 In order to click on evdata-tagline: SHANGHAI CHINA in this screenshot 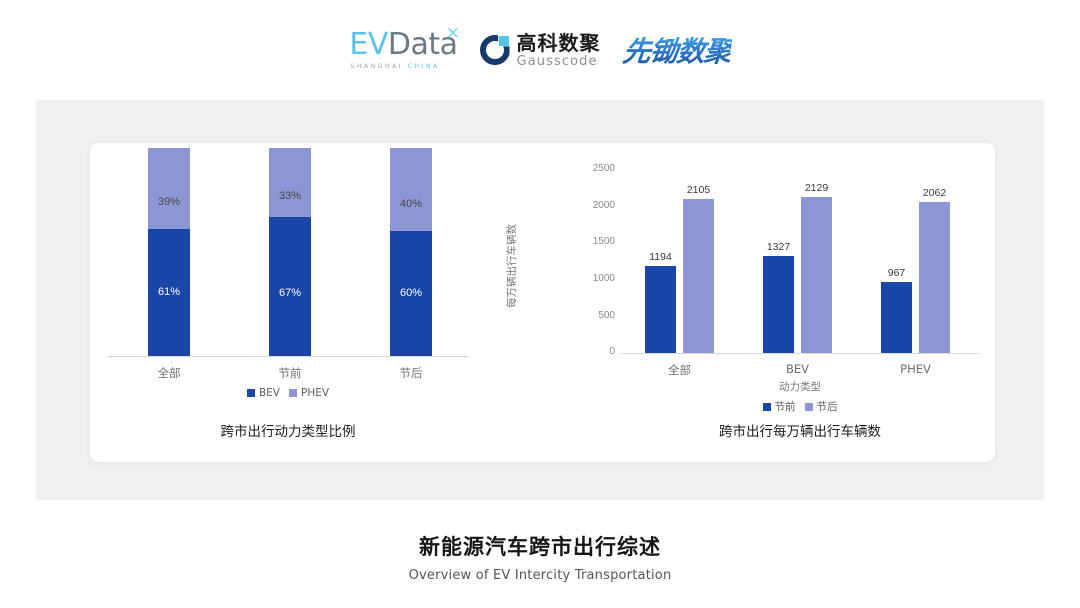, I will do `click(394, 66)`.